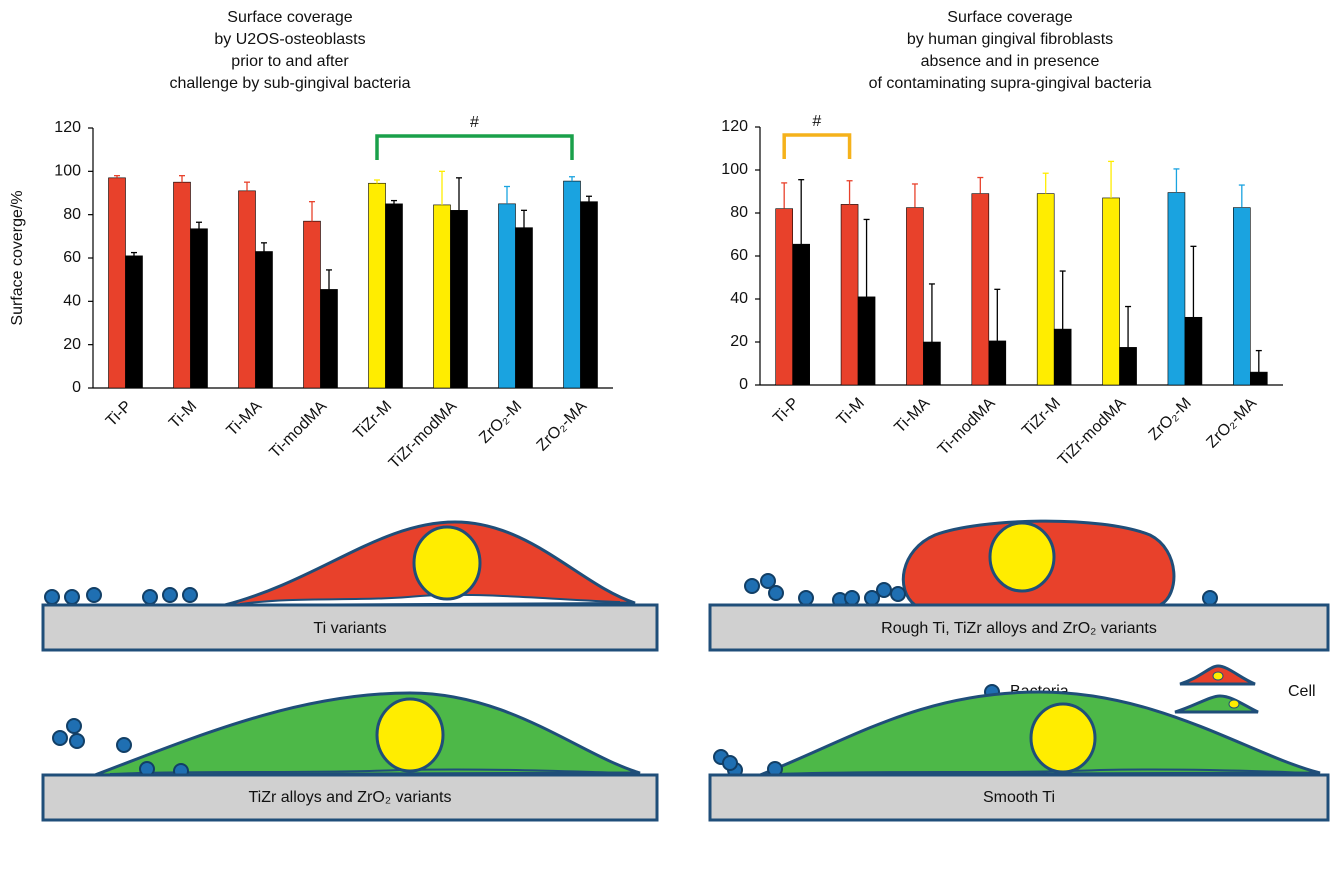 The height and width of the screenshot is (881, 1331). I want to click on legend-label: Cell, so click(1302, 691).